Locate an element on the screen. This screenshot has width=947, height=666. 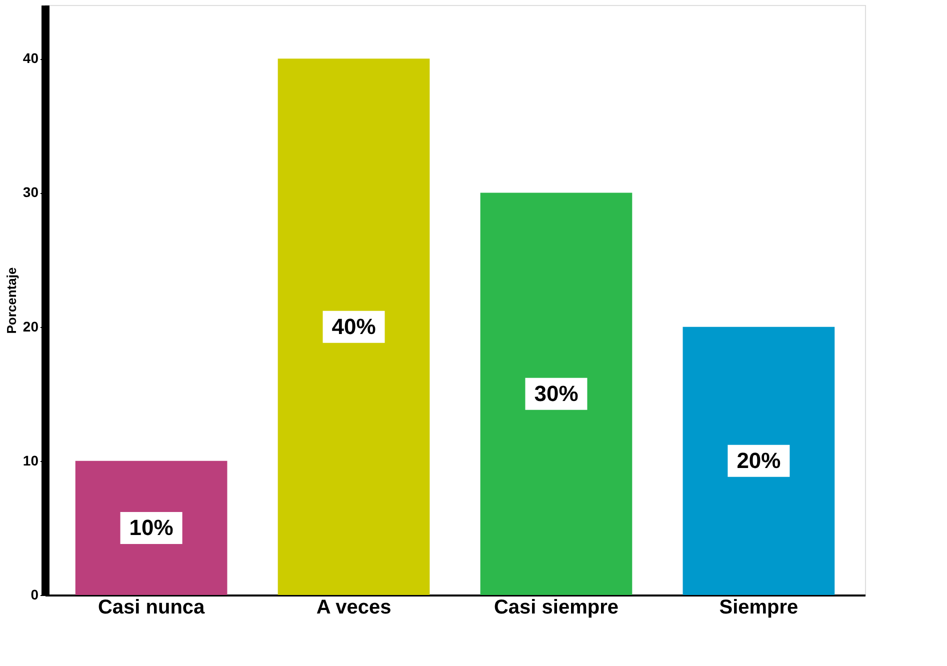
y-tick-label: 20 is located at coordinates (30, 326).